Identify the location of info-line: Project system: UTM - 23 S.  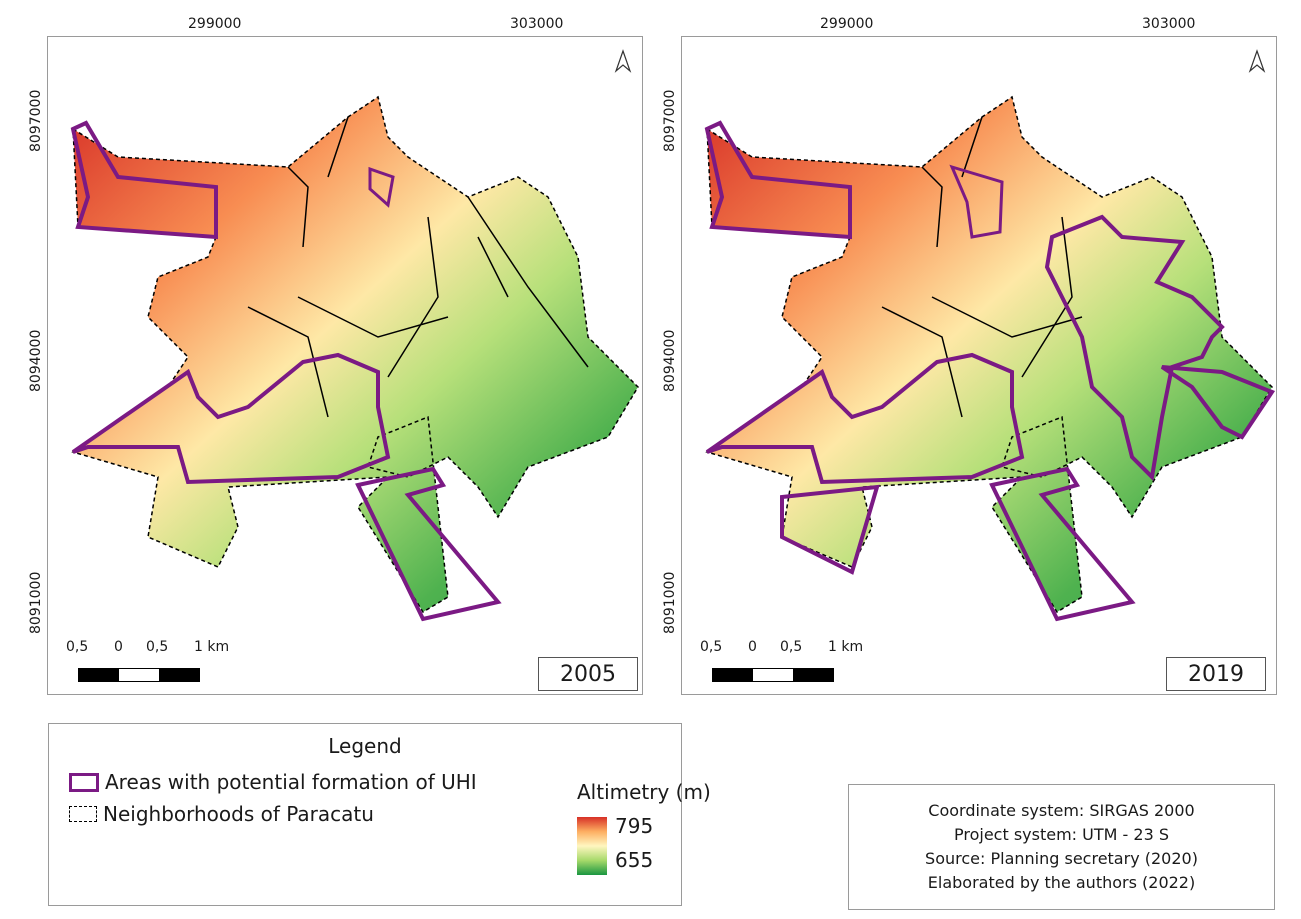
(1061, 834).